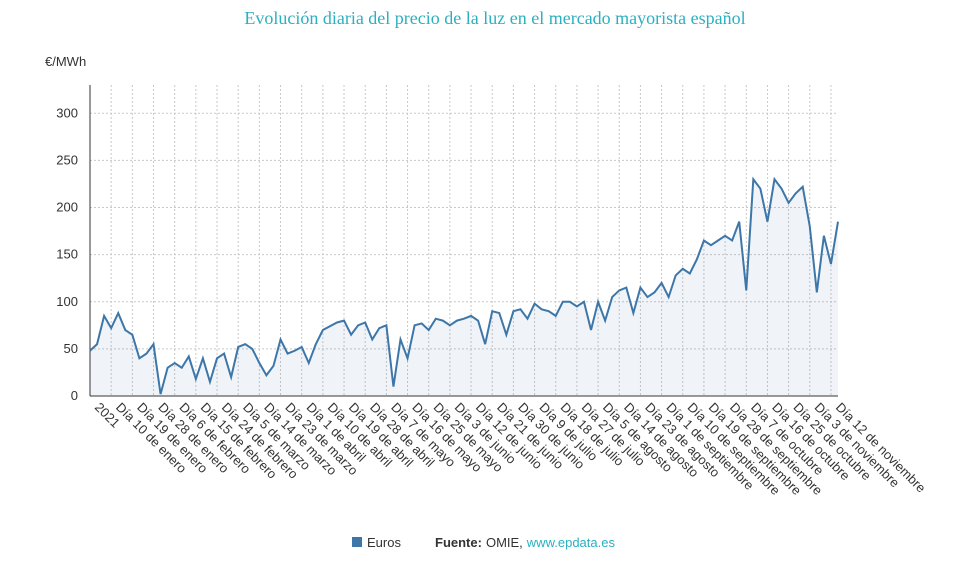 Image resolution: width=978 pixels, height=578 pixels. I want to click on source-url: www.epdata.es, so click(571, 542).